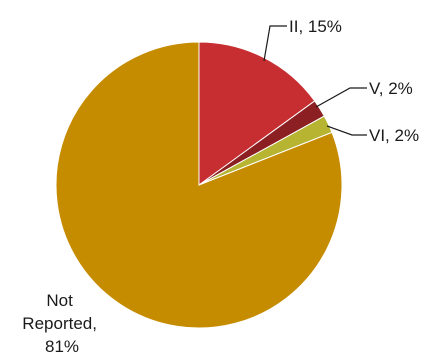 The image size is (433, 354). I want to click on data-label-not-reported: Not Reported, 81%, so click(61, 322).